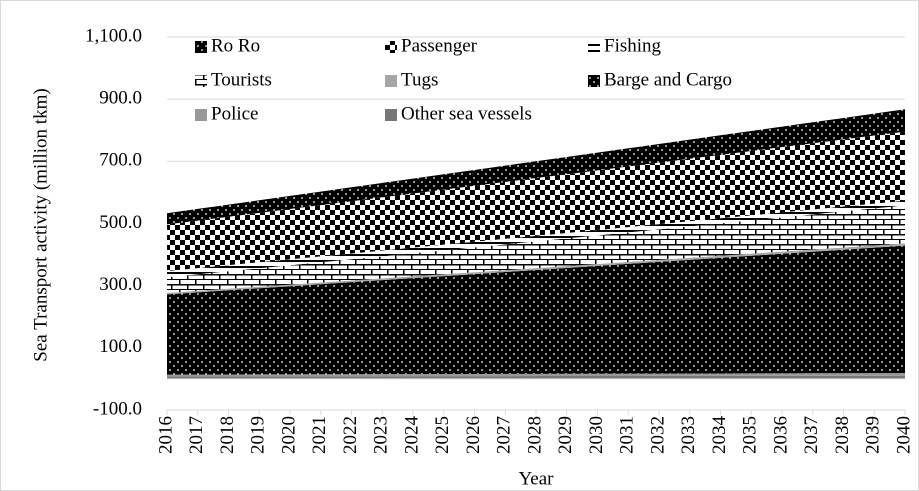 Image resolution: width=919 pixels, height=491 pixels. What do you see at coordinates (688, 435) in the screenshot?
I see `x-tick-label: 2033` at bounding box center [688, 435].